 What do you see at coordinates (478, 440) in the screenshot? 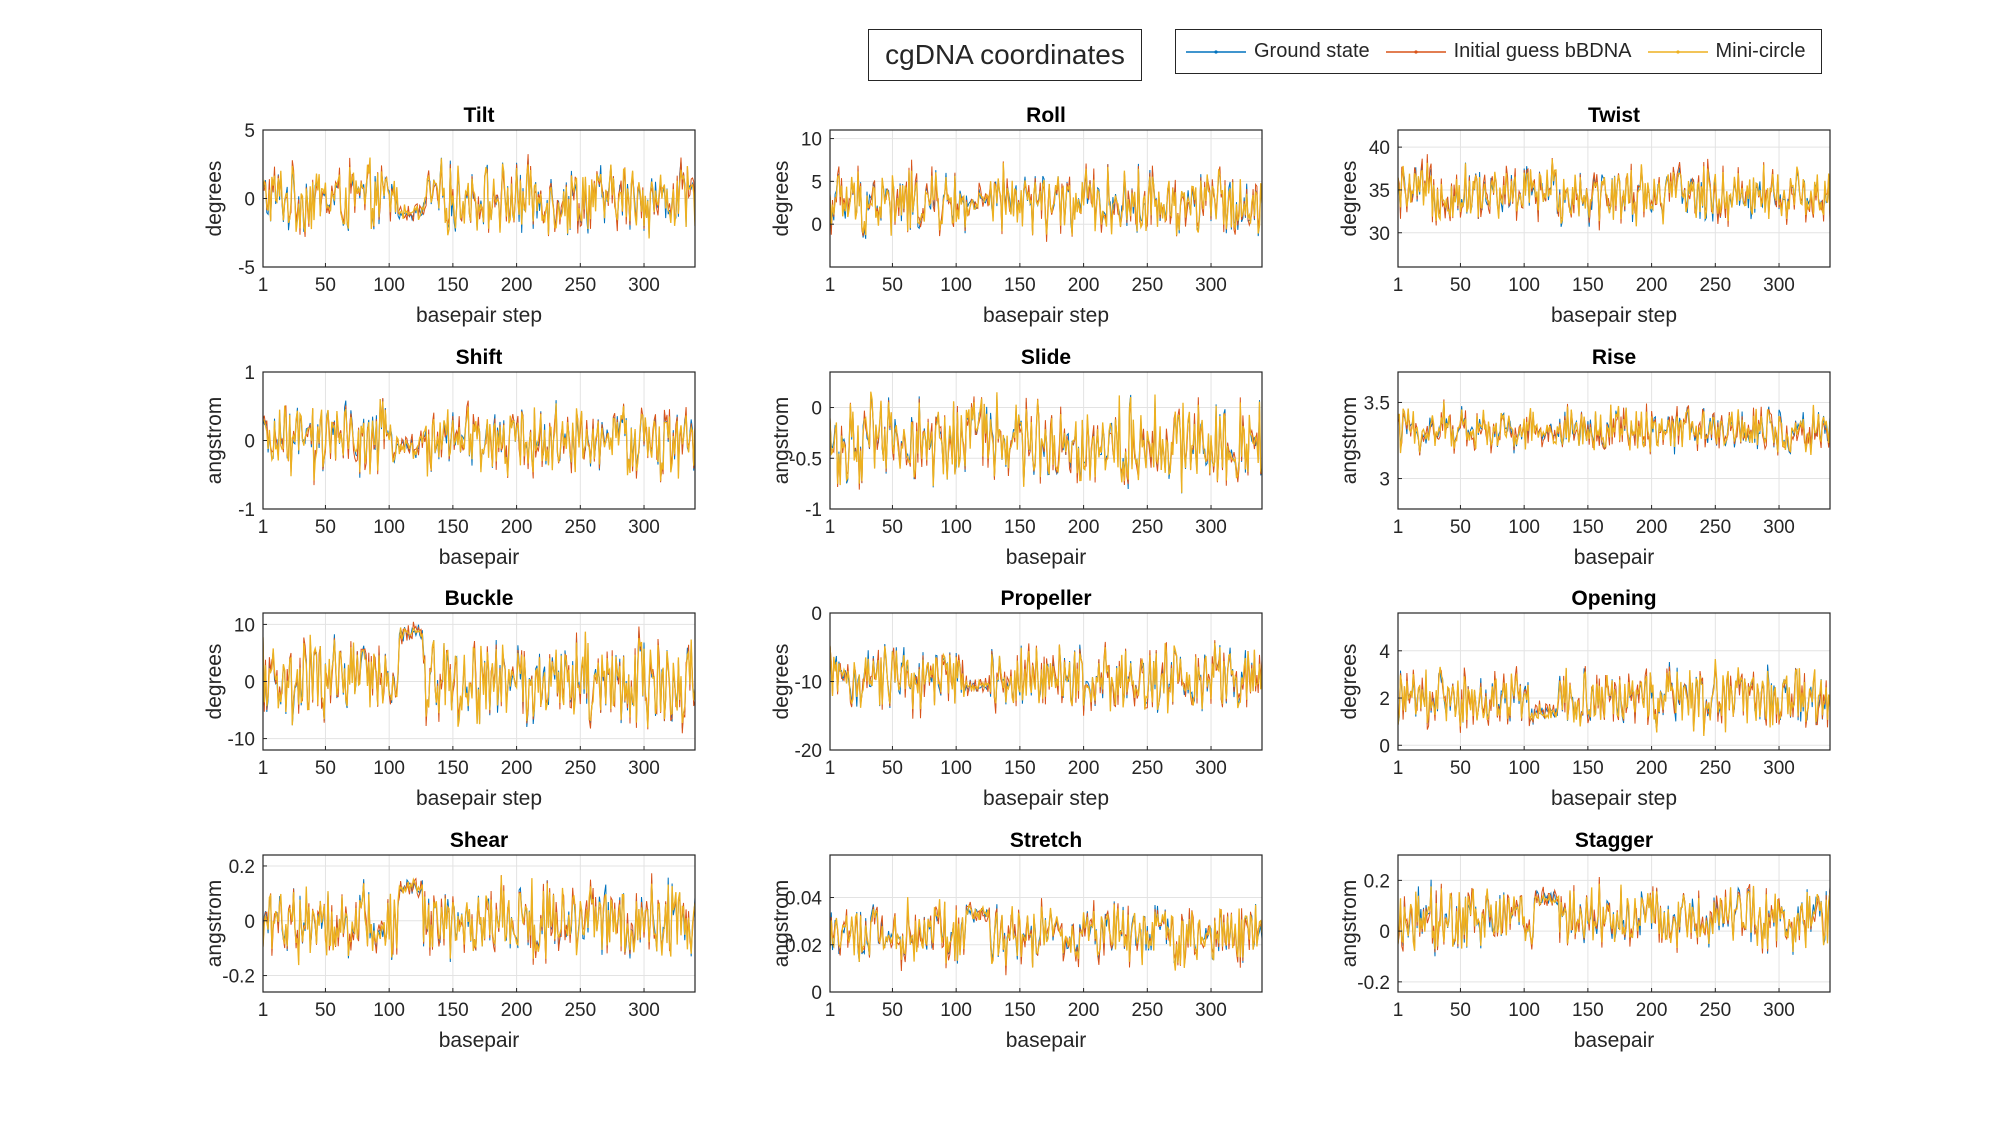
I see `grid-shift` at bounding box center [478, 440].